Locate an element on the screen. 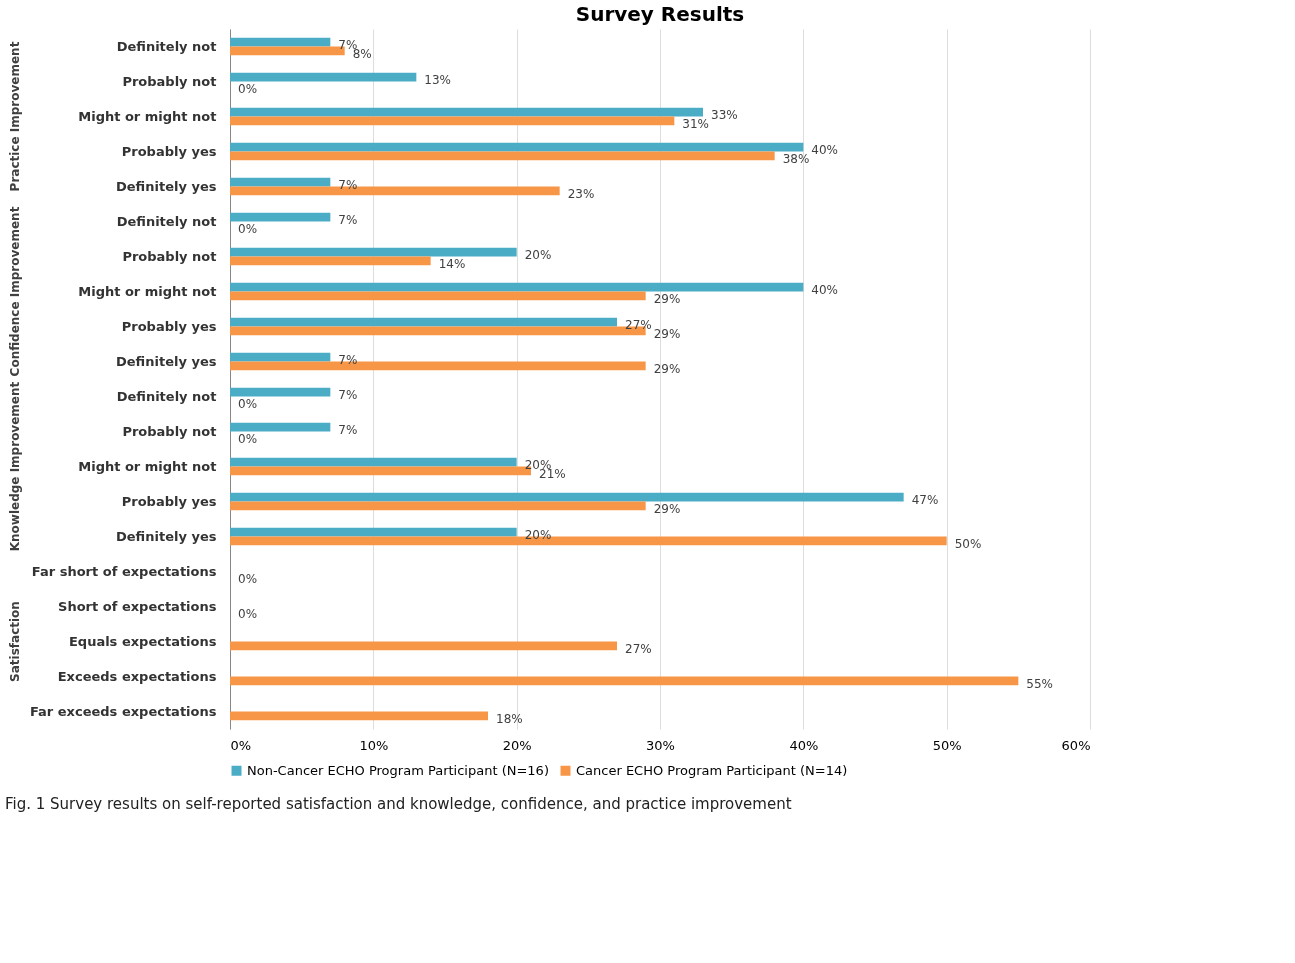 Image resolution: width=1295 pixels, height=963 pixels. data-label: 27% is located at coordinates (638, 648).